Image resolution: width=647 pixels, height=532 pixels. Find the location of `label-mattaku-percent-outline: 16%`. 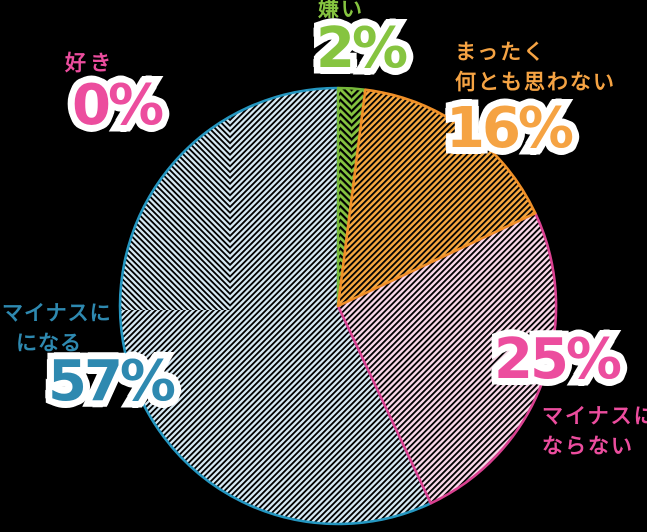

label-mattaku-percent-outline: 16% is located at coordinates (509, 128).